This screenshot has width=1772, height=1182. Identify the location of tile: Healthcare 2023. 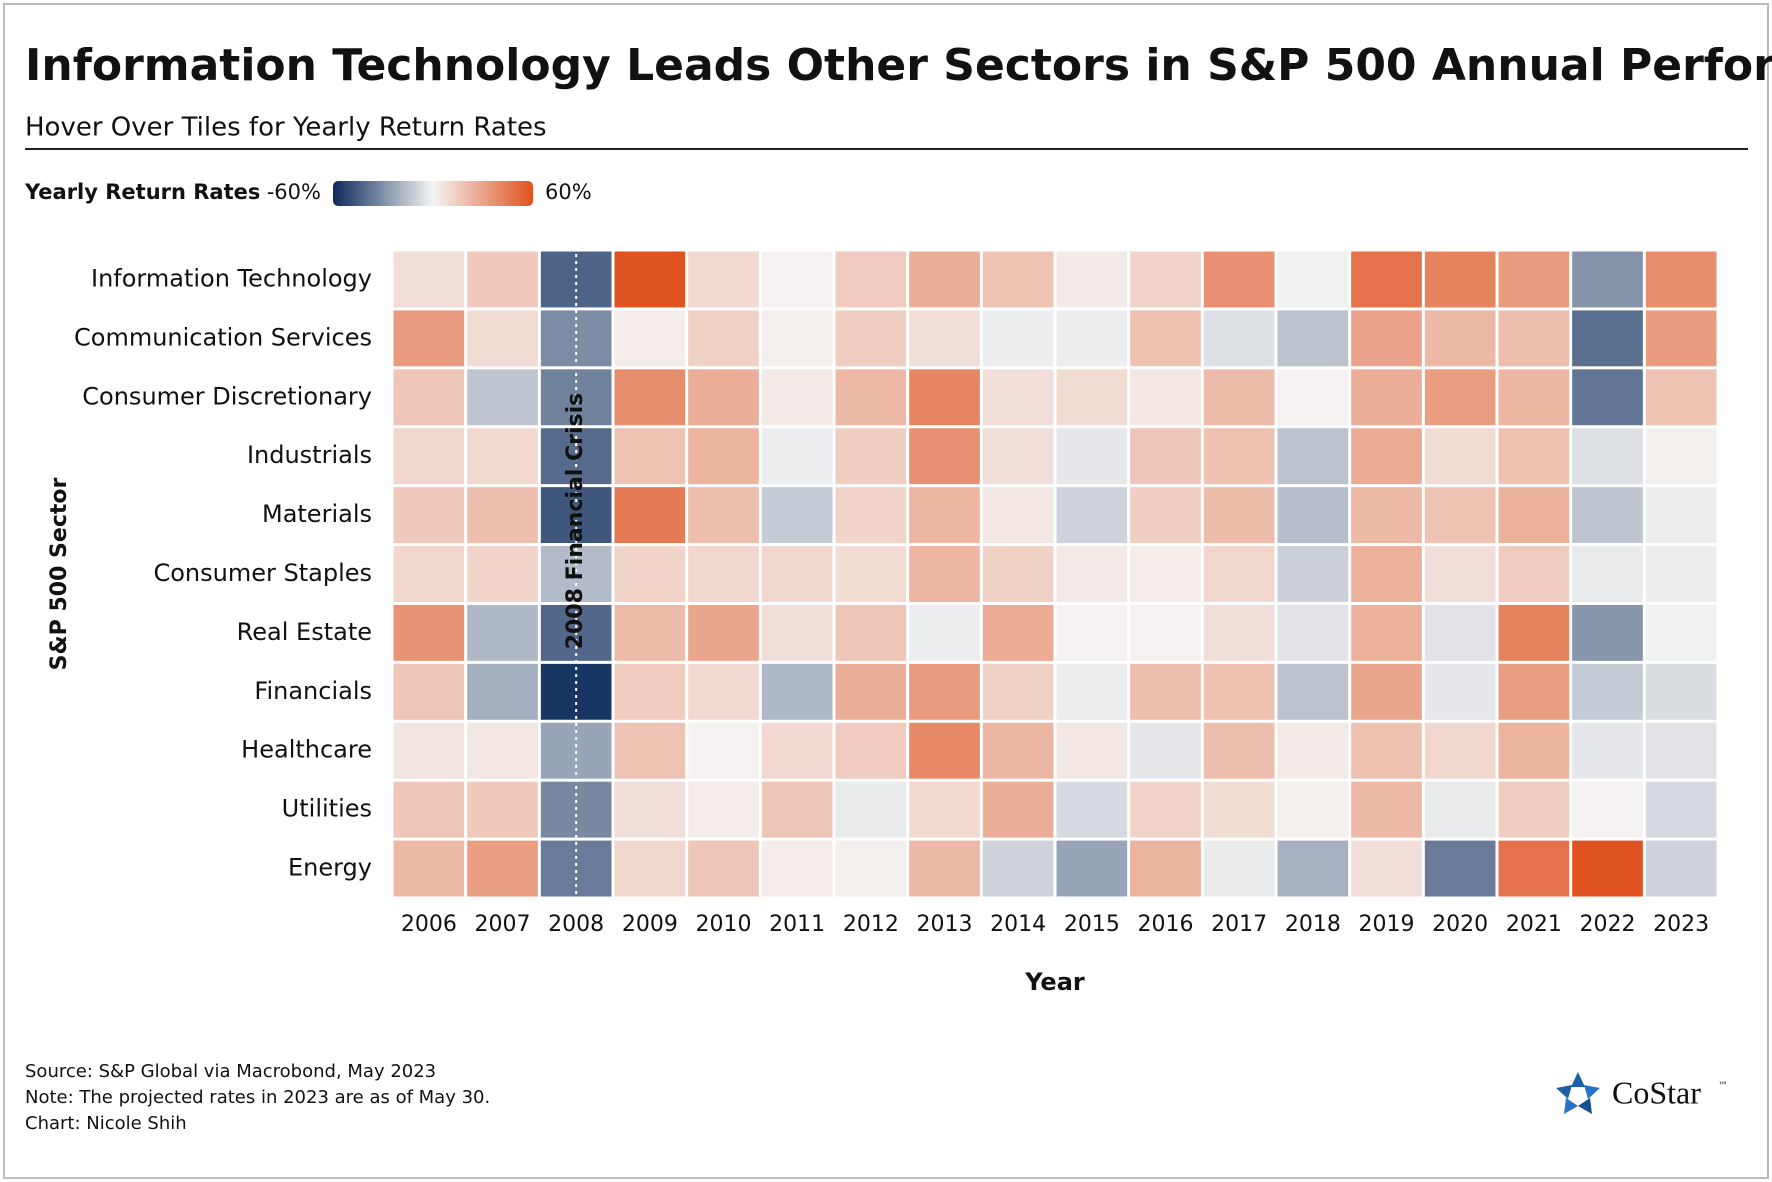
(1681, 750).